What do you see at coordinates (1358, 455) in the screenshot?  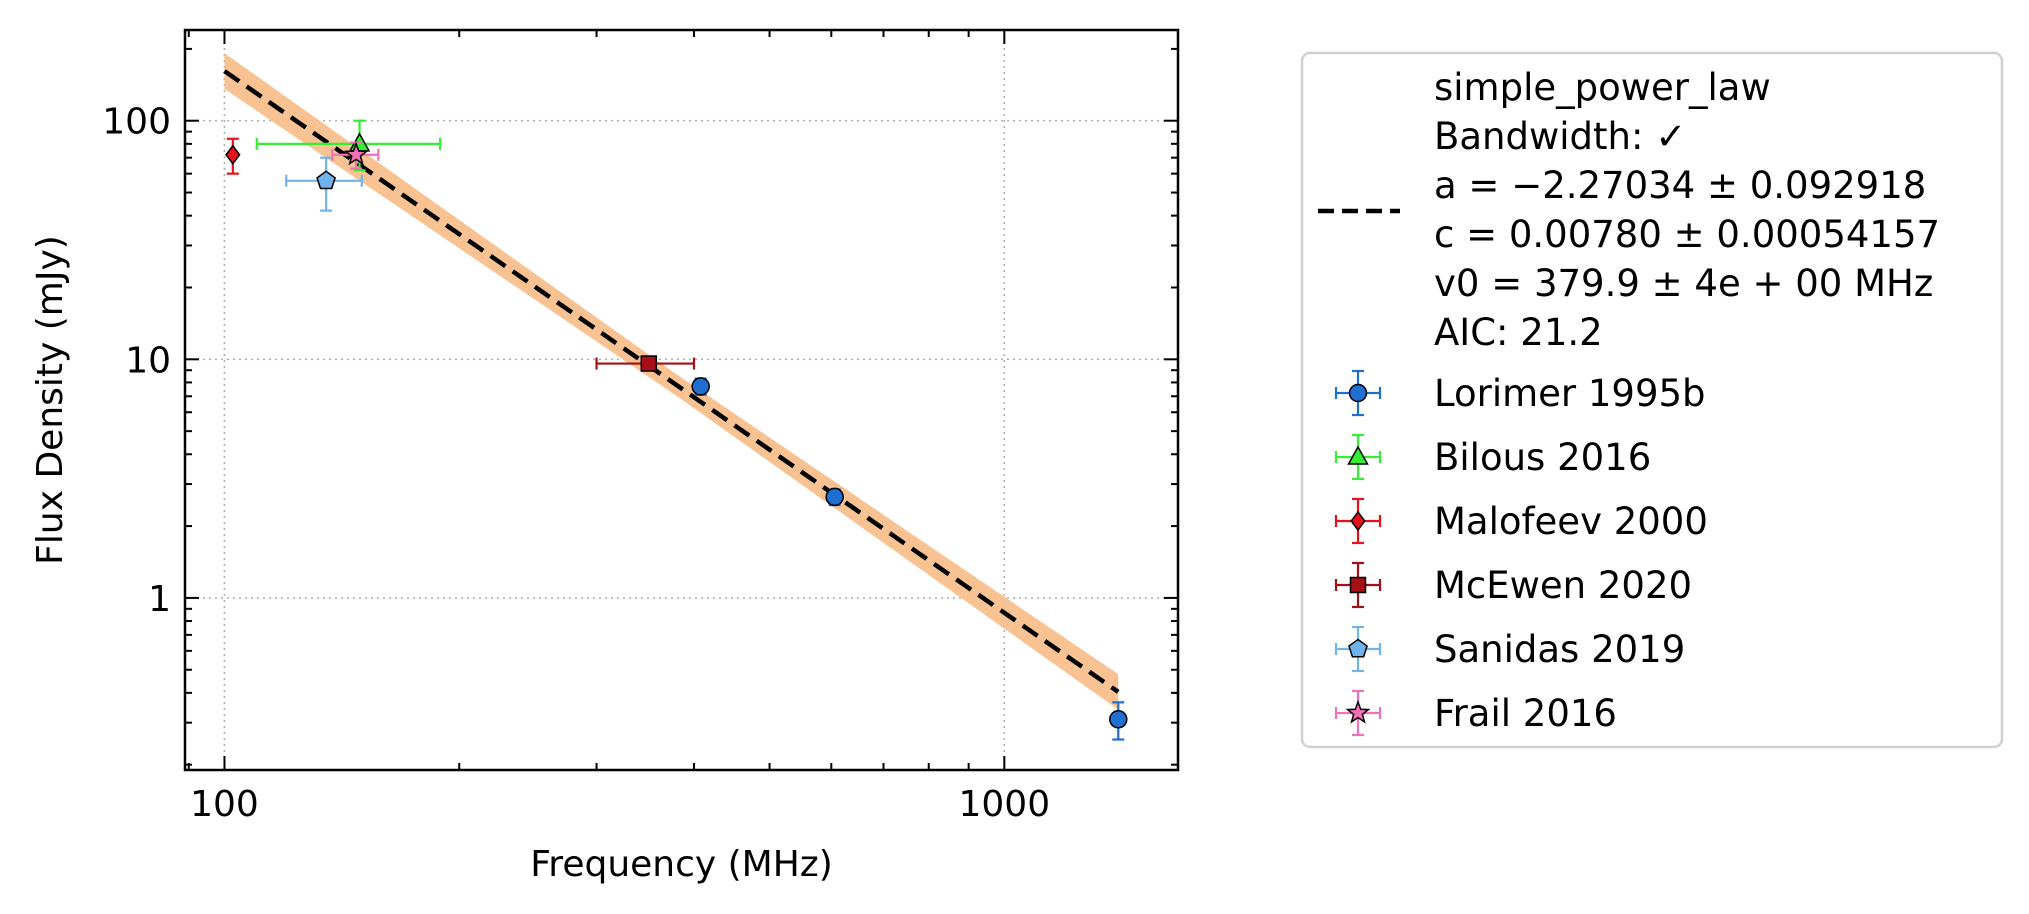 I see `legend-marker-triangle` at bounding box center [1358, 455].